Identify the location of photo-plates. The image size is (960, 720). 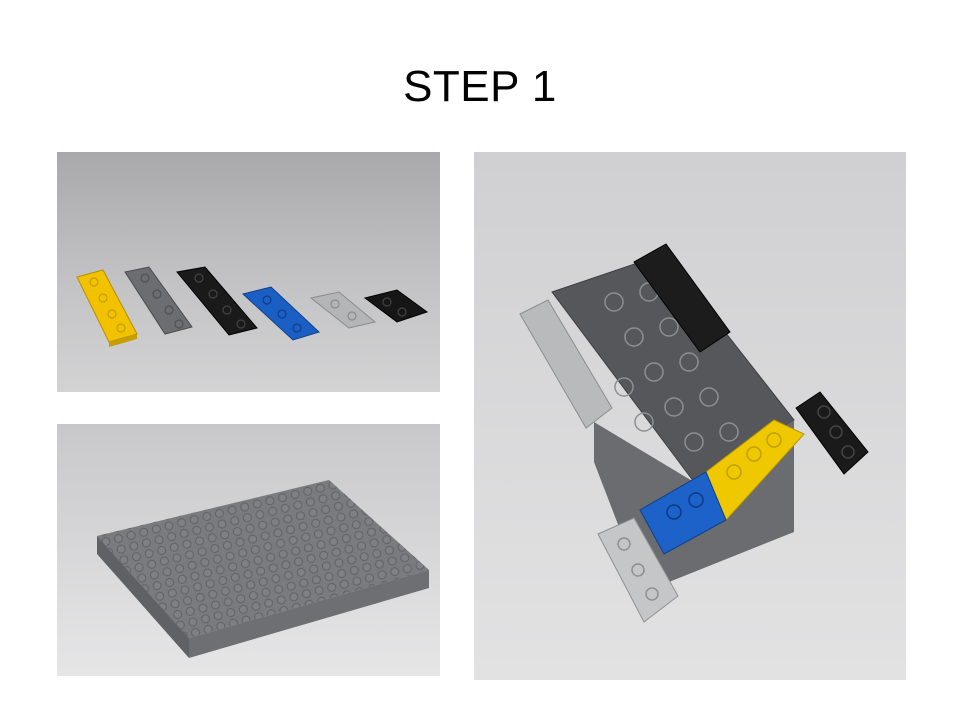
(248, 272).